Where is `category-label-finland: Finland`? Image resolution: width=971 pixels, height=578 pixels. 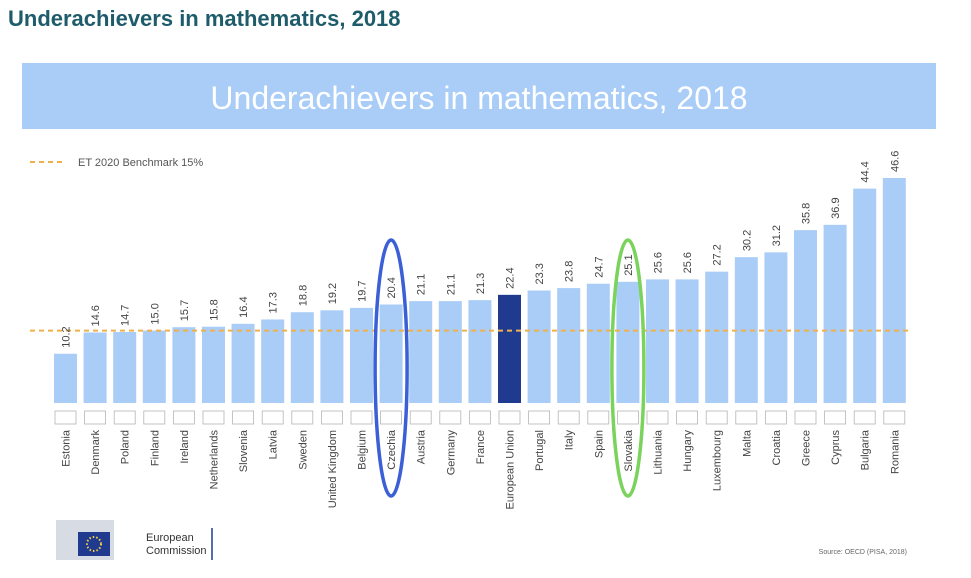 category-label-finland: Finland is located at coordinates (155, 448).